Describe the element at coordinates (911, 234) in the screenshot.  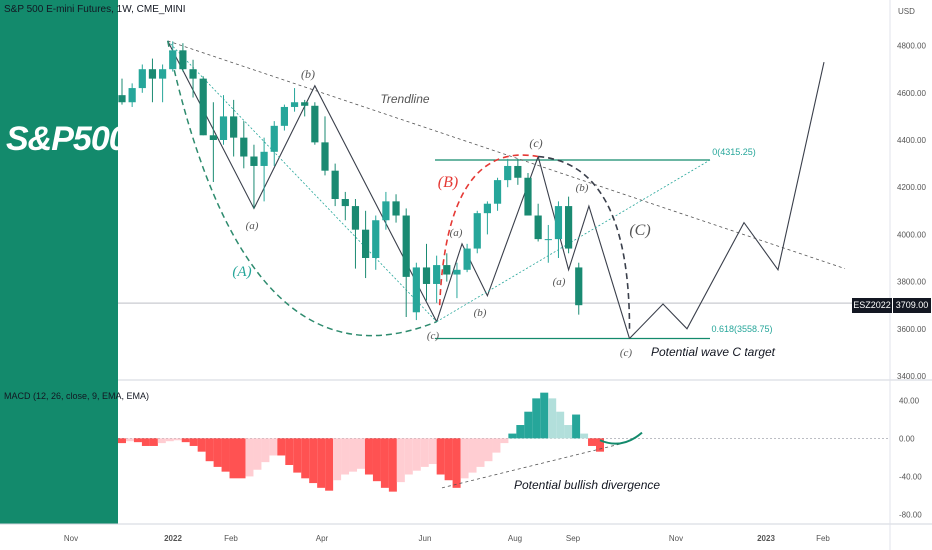
I see `price-tick-label: 4000.00` at that location.